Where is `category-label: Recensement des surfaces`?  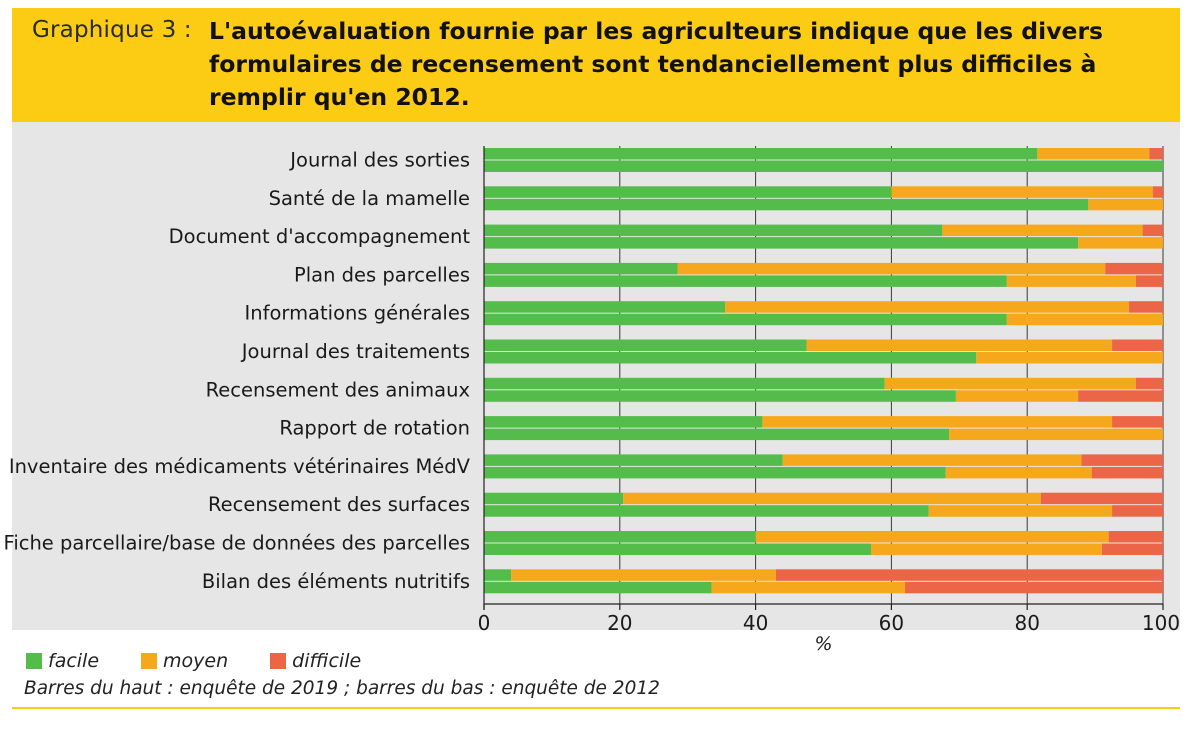 category-label: Recensement des surfaces is located at coordinates (339, 504).